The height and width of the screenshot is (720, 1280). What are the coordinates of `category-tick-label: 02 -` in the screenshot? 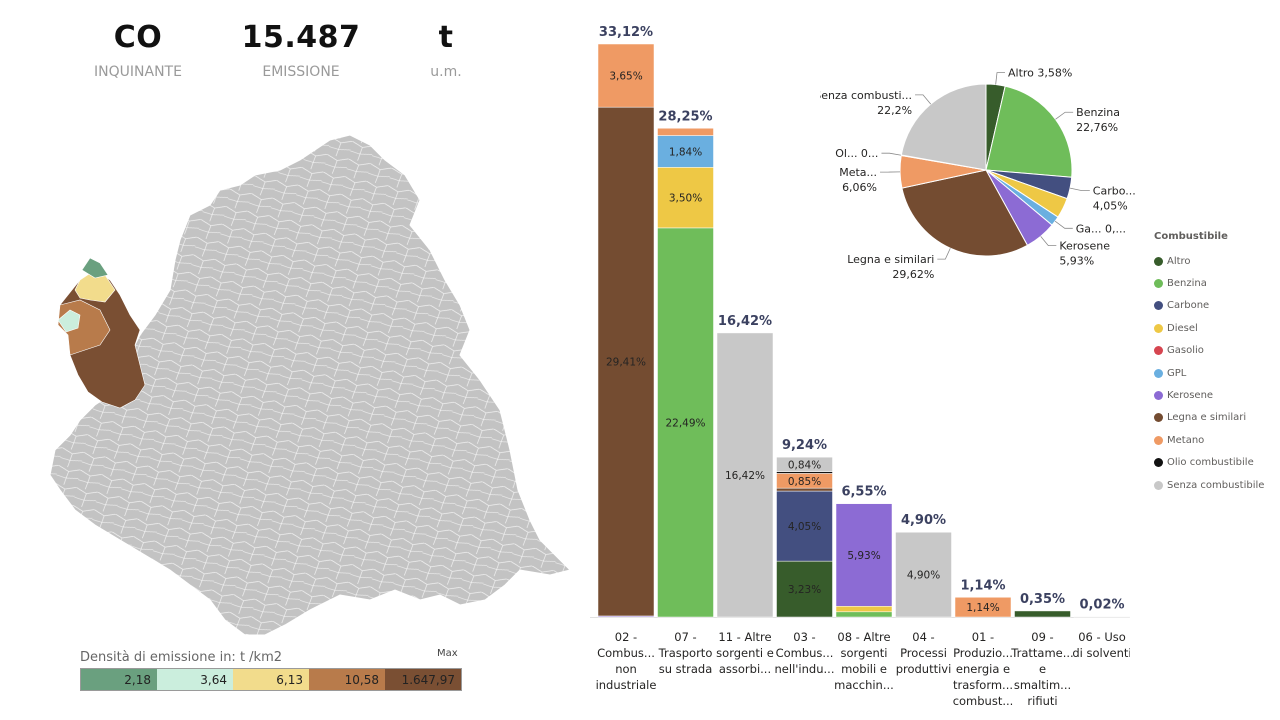 It's located at (626, 637).